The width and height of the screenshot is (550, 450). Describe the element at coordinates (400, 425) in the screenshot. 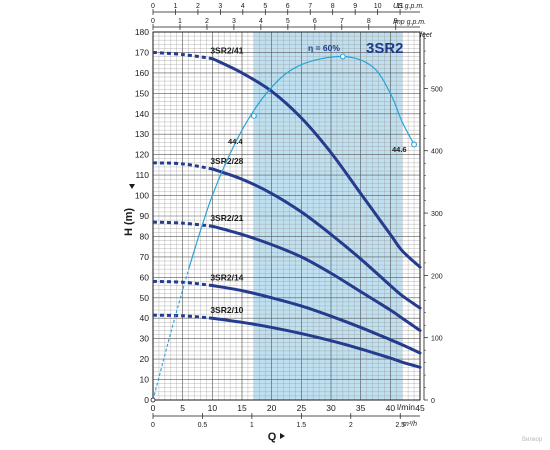

I see `m3h-tick-label: 2.5` at that location.